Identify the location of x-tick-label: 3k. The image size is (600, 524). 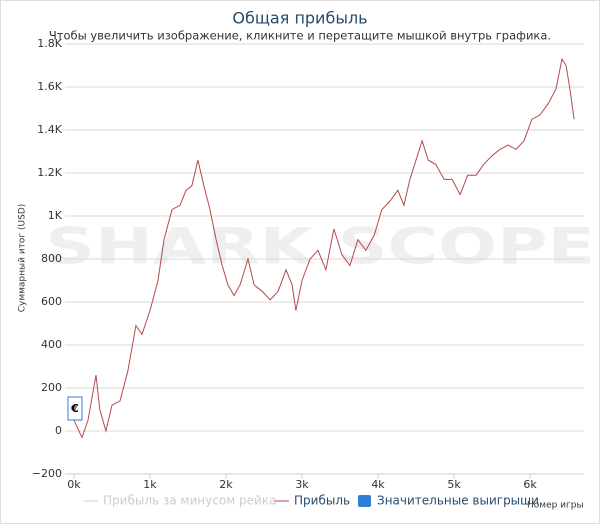
(302, 484).